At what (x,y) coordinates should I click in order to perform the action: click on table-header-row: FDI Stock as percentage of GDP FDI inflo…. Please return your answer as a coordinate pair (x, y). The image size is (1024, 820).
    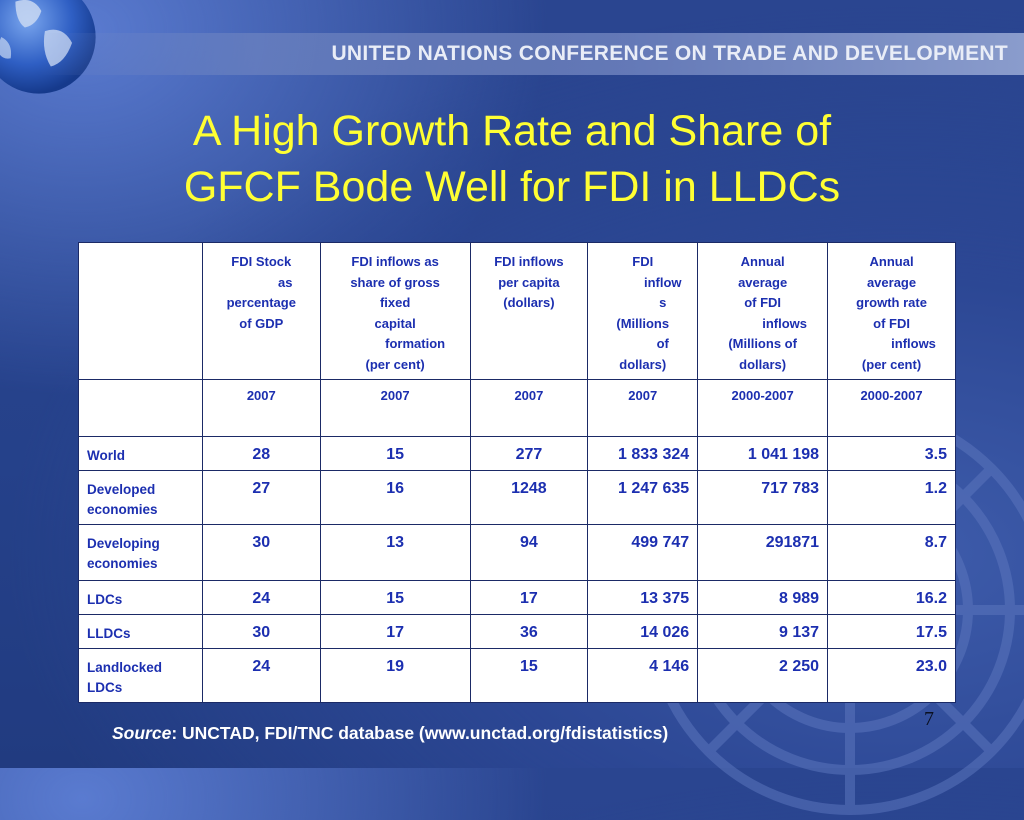
    Looking at the image, I should click on (517, 311).